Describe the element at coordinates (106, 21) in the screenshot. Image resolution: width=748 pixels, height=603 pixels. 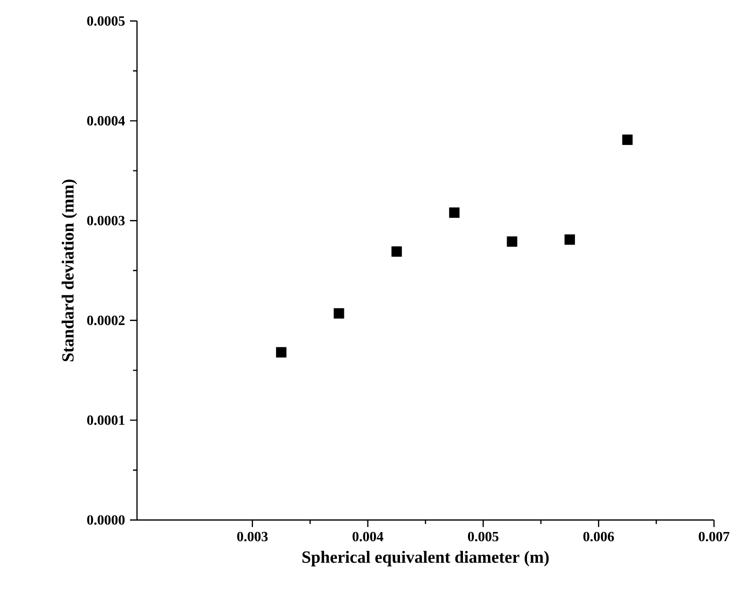
I see `y-tick-label: 0.0005` at that location.